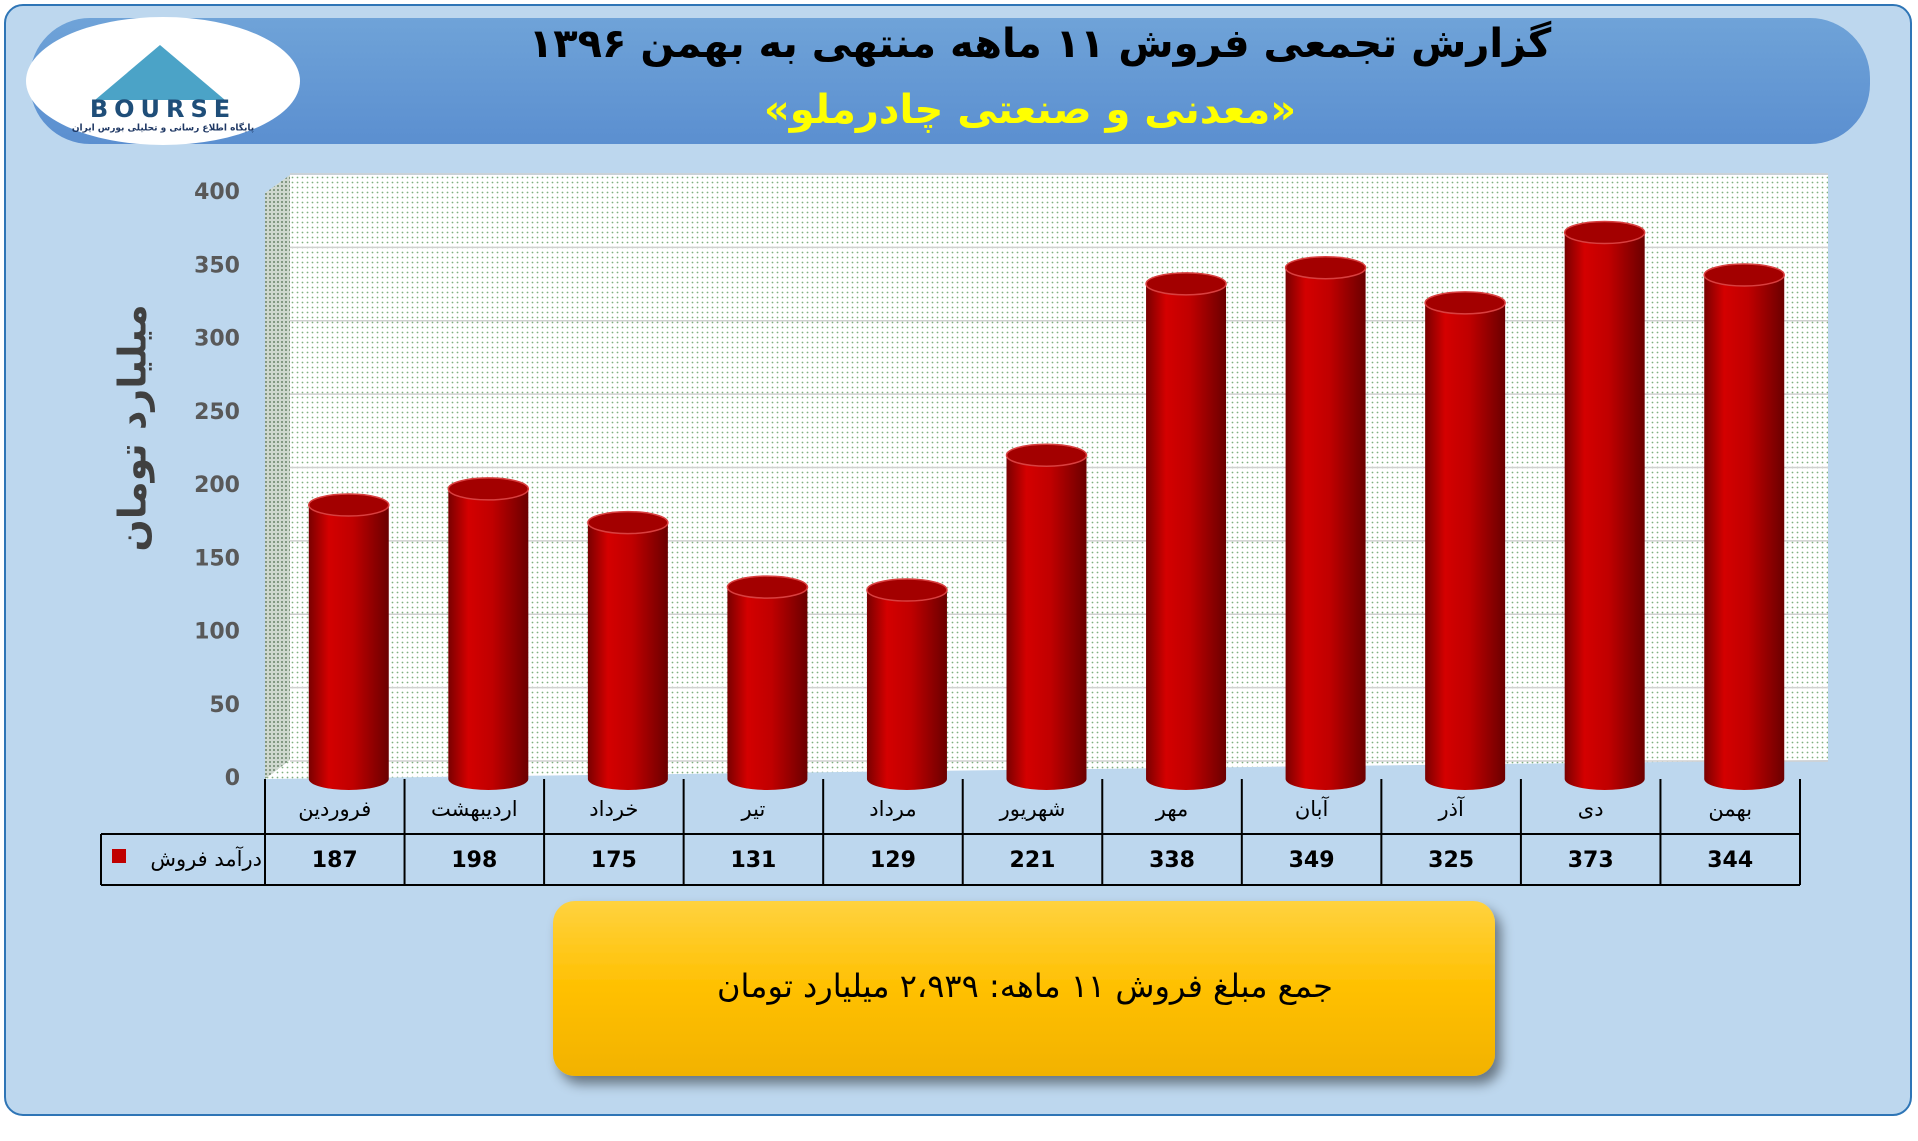  I want to click on y-tick-label: 50, so click(224, 705).